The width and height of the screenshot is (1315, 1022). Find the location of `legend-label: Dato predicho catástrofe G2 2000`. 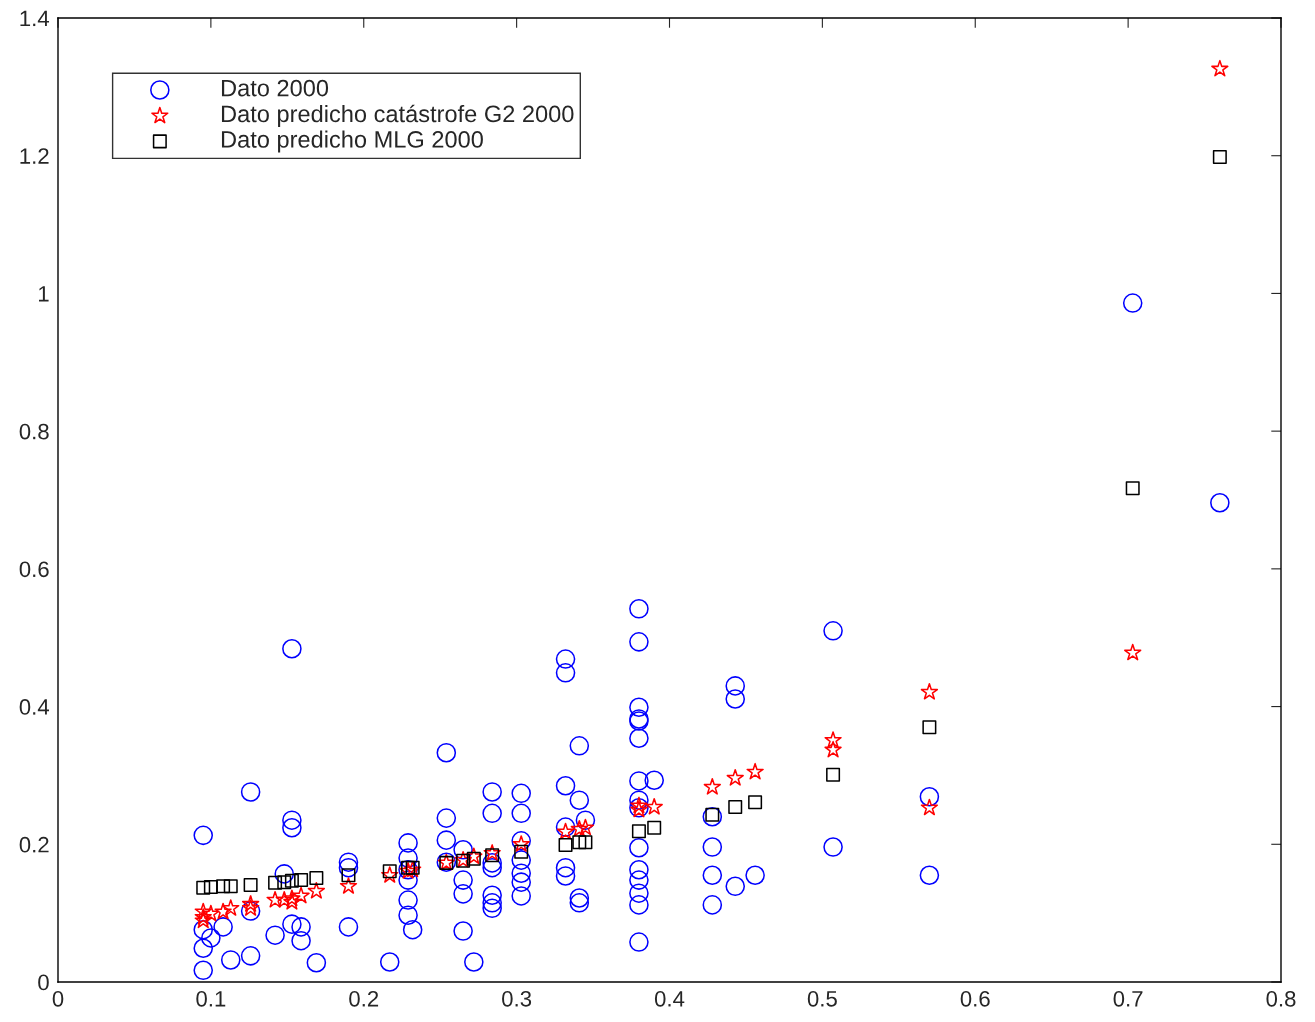

legend-label: Dato predicho catástrofe G2 2000 is located at coordinates (397, 115).